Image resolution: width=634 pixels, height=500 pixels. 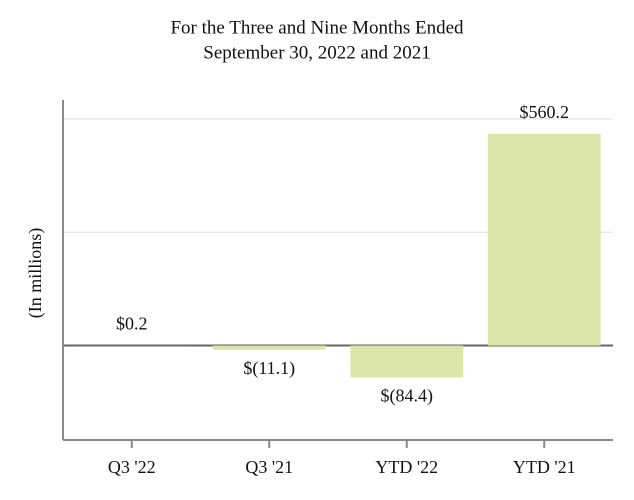 What do you see at coordinates (406, 467) in the screenshot?
I see `x-tick-label: YTD '22` at bounding box center [406, 467].